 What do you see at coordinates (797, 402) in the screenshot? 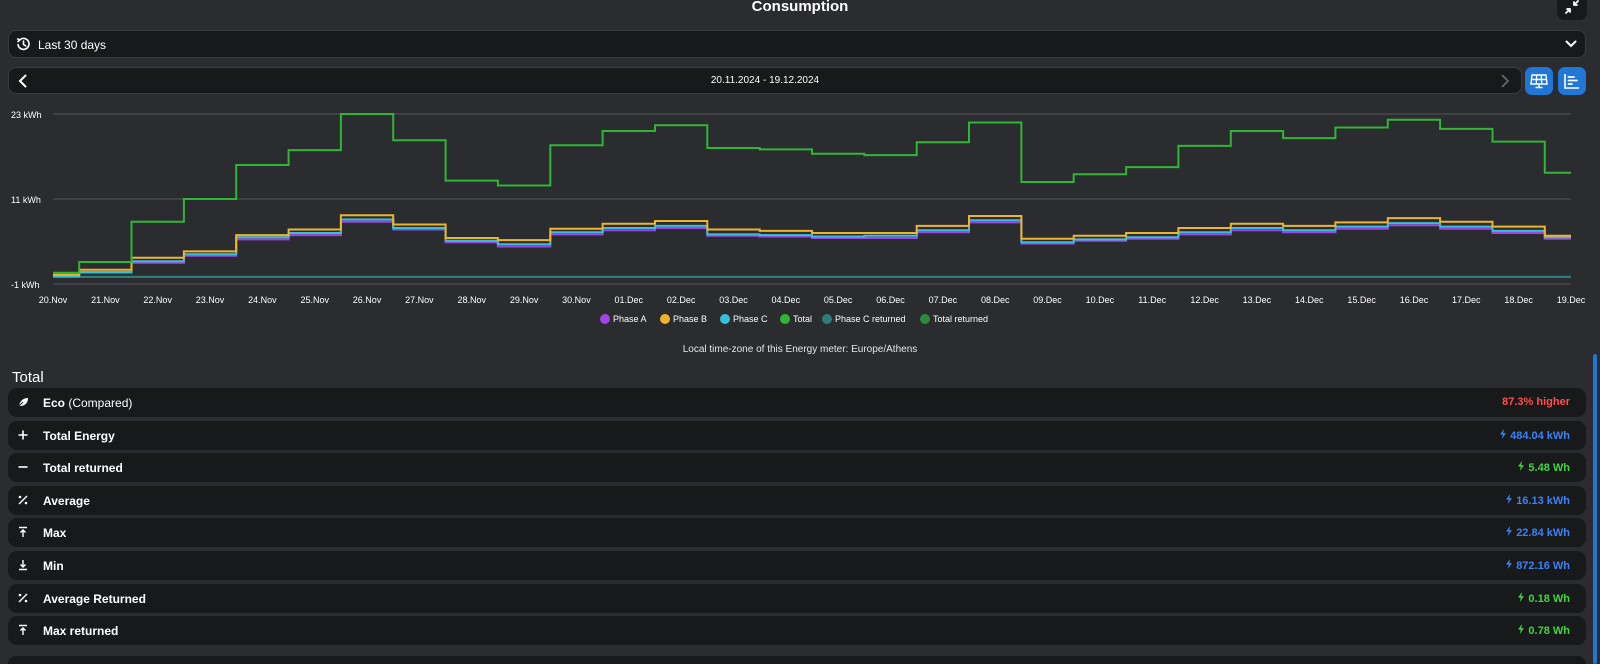
I see `stat-row-eco: Eco (Compared) 87.3% higher` at bounding box center [797, 402].